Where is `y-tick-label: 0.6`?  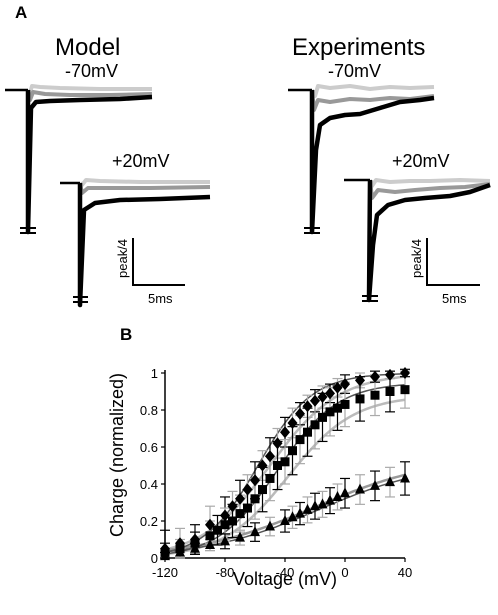 y-tick-label: 0.6 is located at coordinates (149, 447).